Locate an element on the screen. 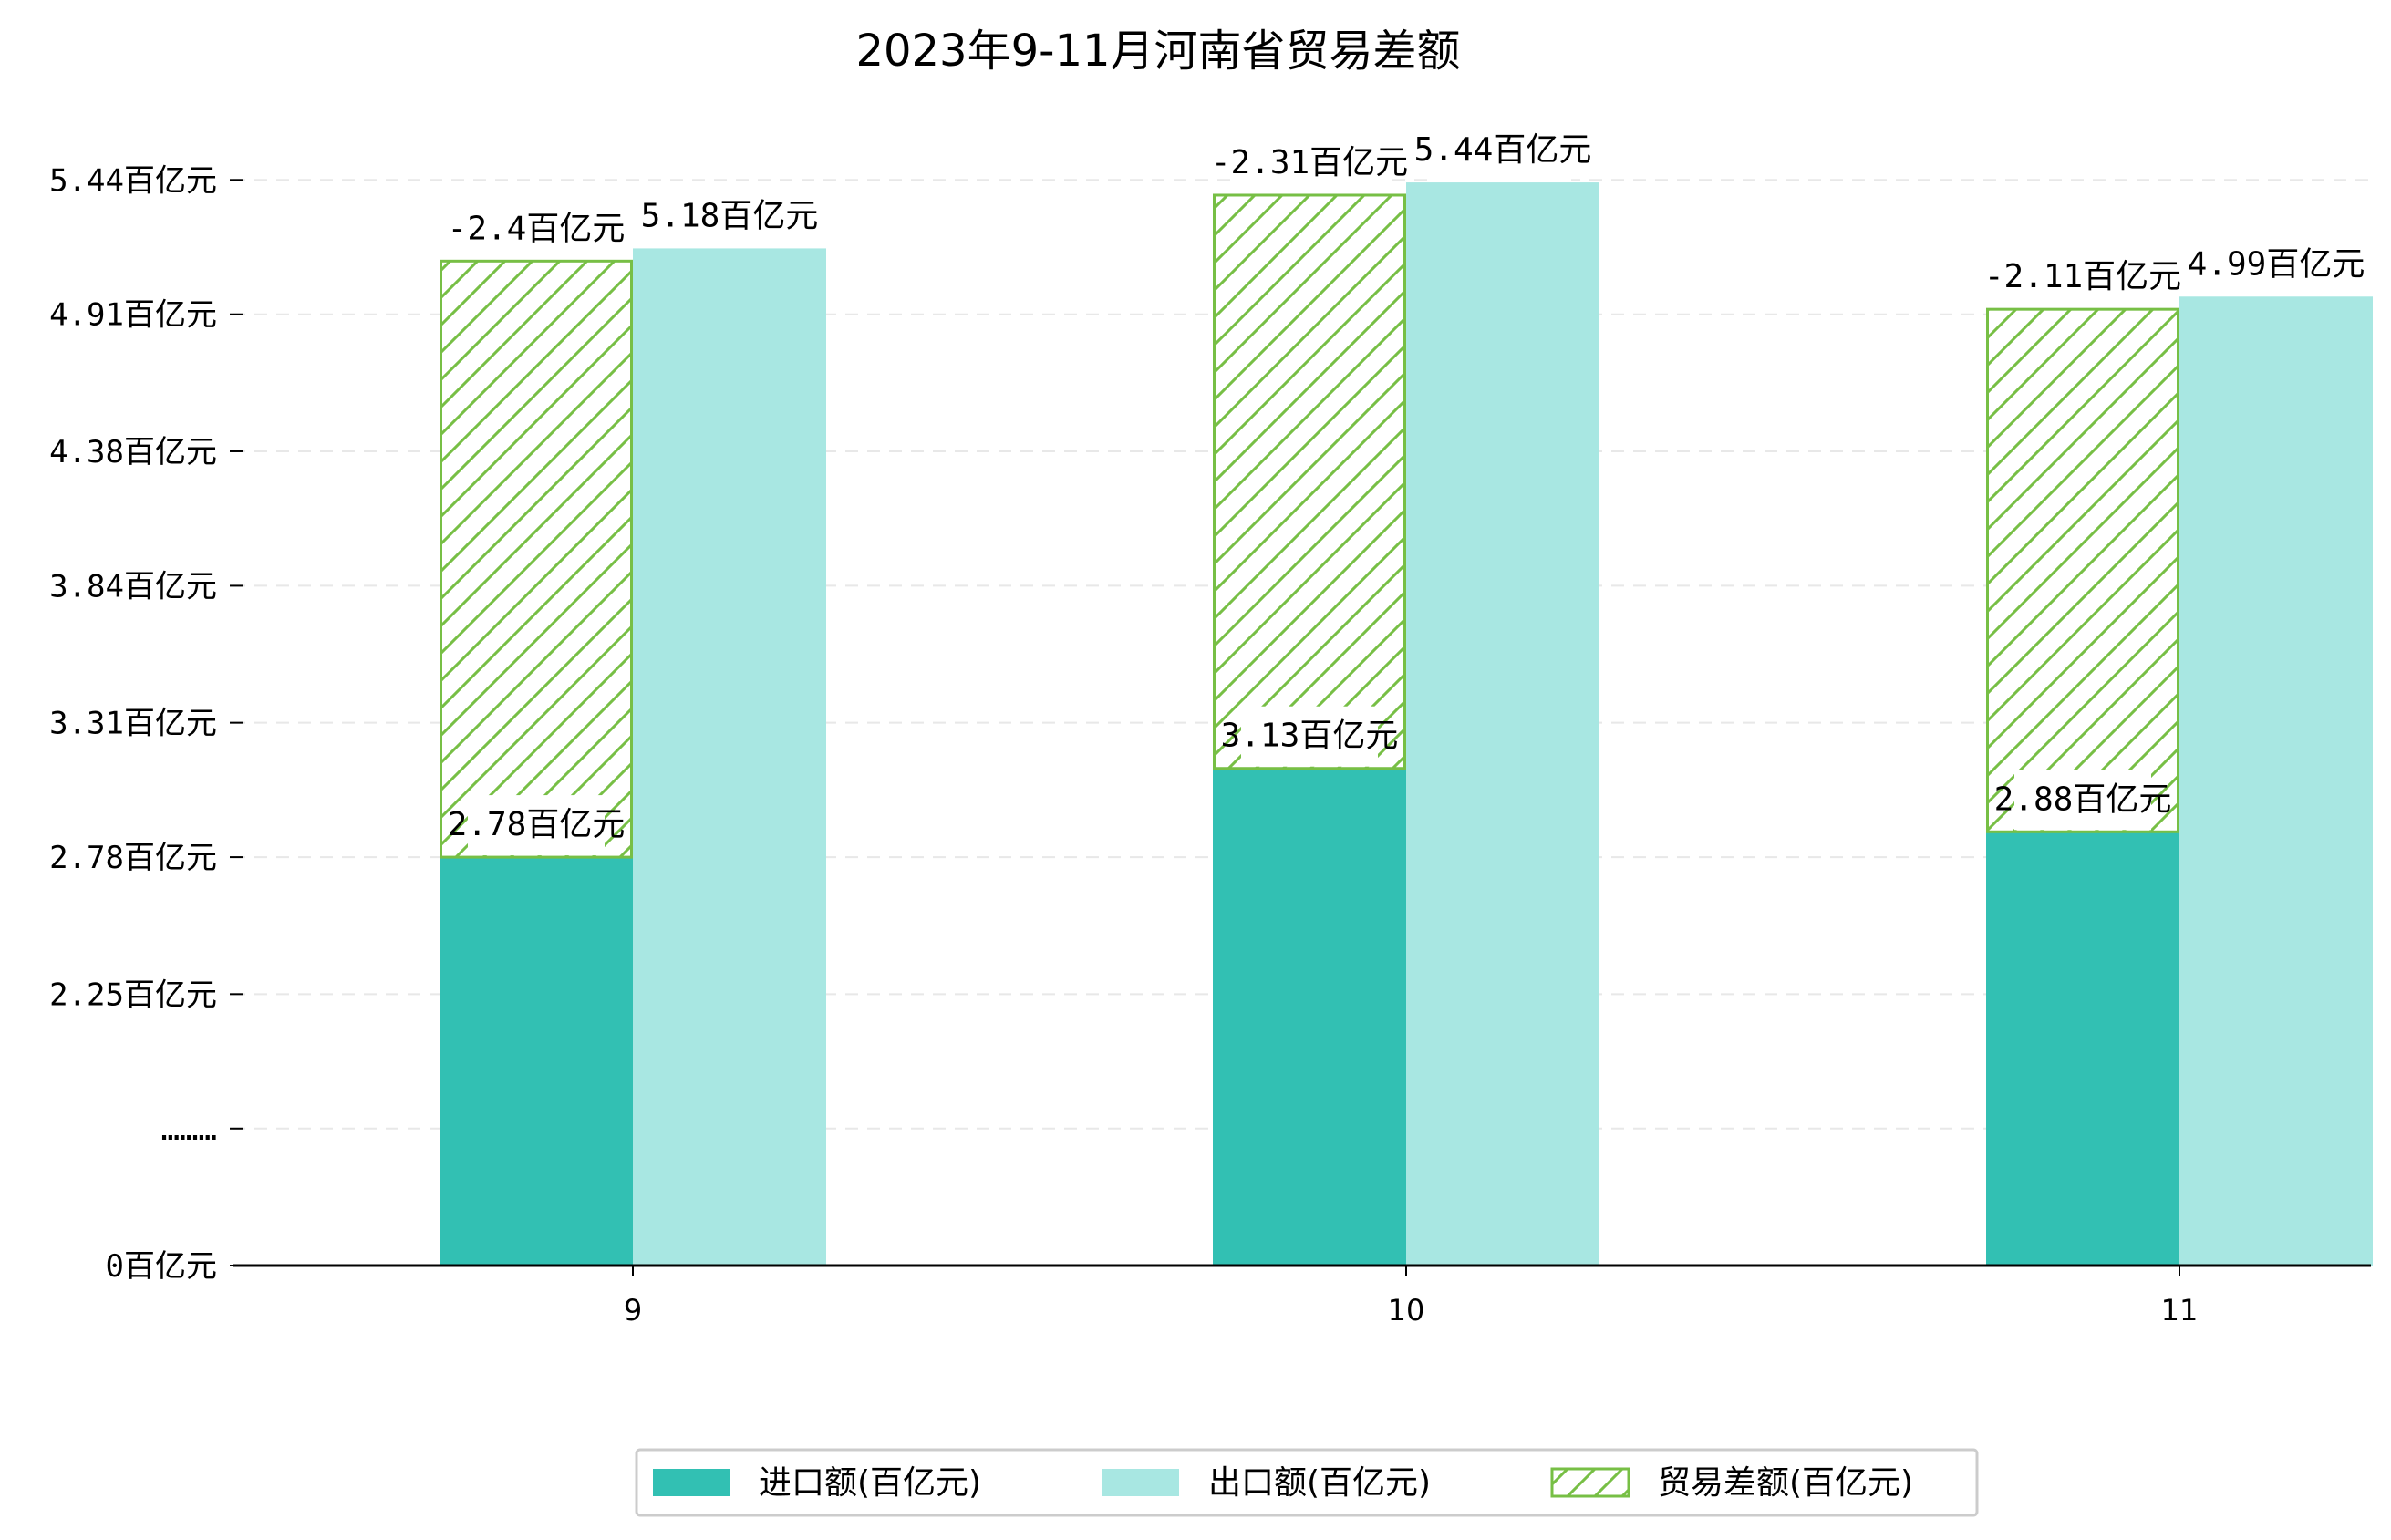 The image size is (2391, 1540). import-value-label: 2.88百亿元 is located at coordinates (2083, 799).